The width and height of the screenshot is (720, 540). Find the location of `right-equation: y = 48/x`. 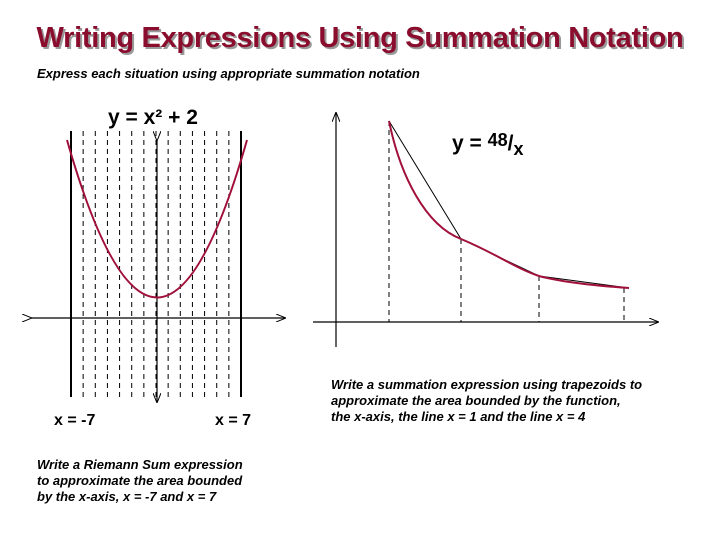

right-equation: y = 48/x is located at coordinates (488, 145).